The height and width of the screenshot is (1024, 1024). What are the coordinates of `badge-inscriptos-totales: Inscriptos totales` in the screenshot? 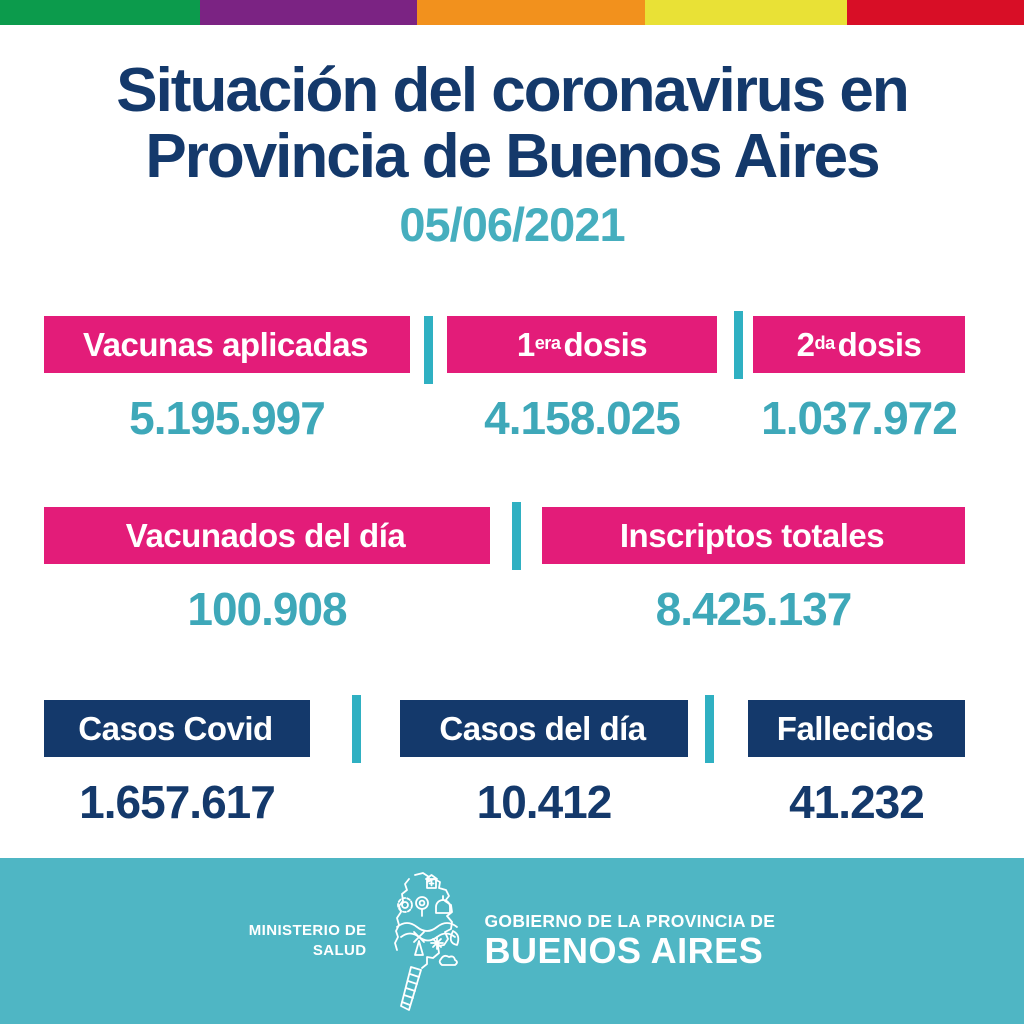 It's located at (753, 536).